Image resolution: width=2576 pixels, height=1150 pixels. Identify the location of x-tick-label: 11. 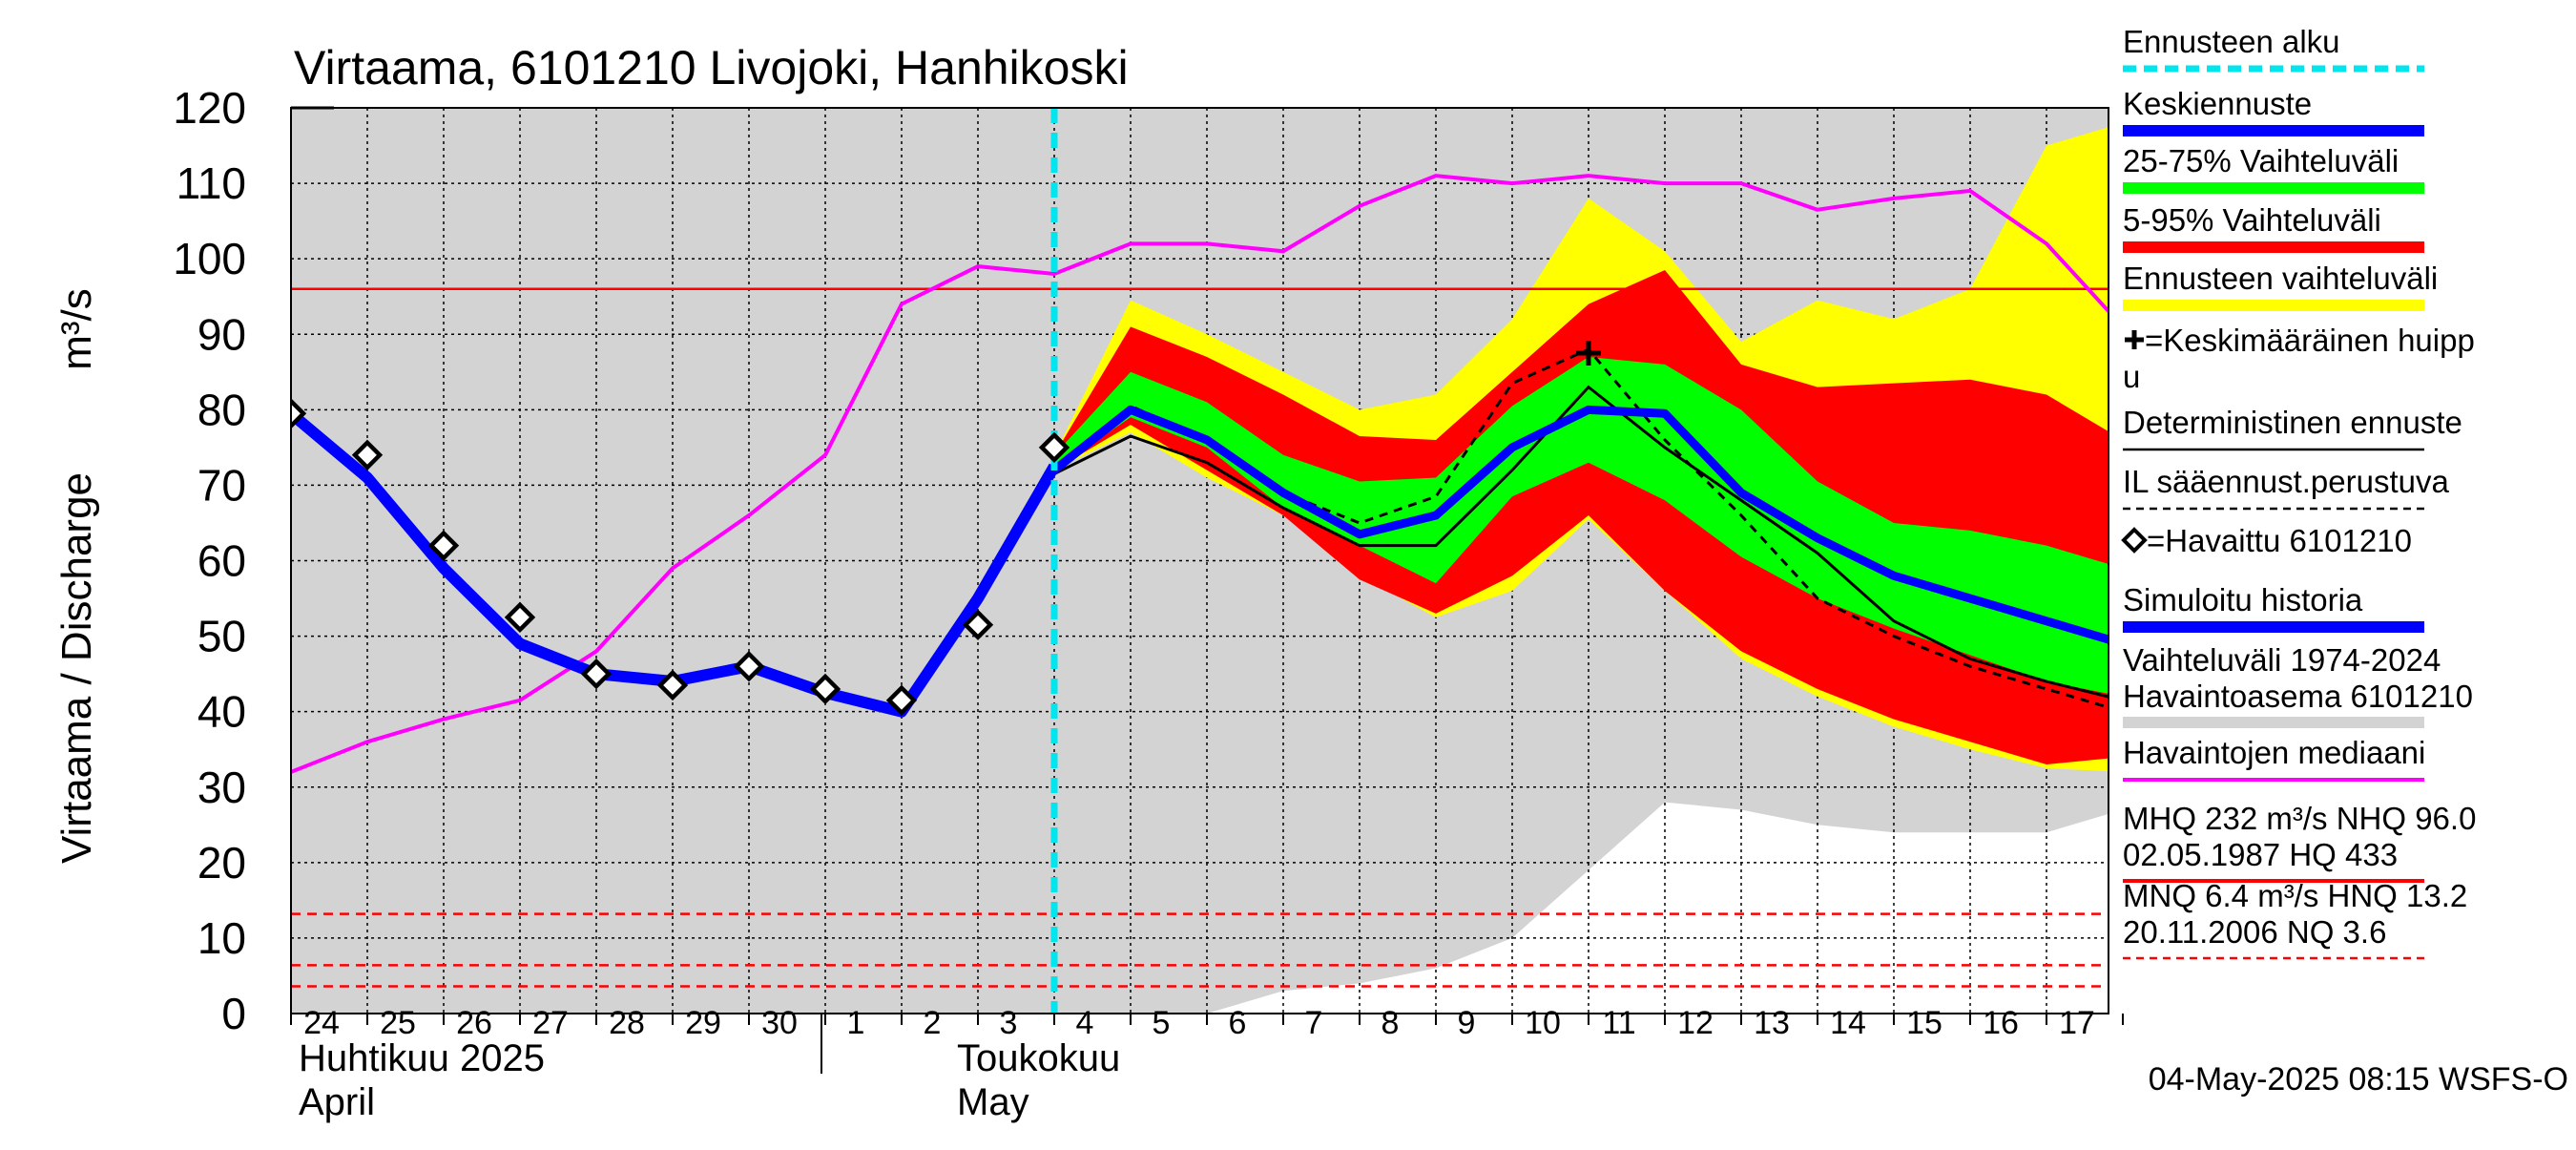
(1618, 1023).